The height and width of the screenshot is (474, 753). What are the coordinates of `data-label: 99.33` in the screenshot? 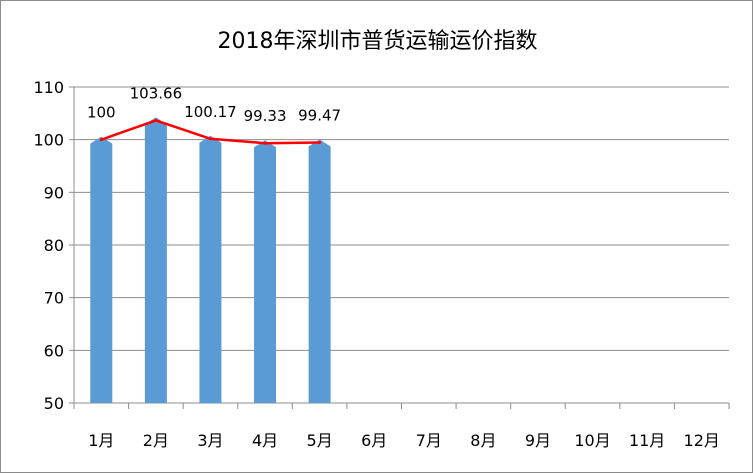 It's located at (265, 116).